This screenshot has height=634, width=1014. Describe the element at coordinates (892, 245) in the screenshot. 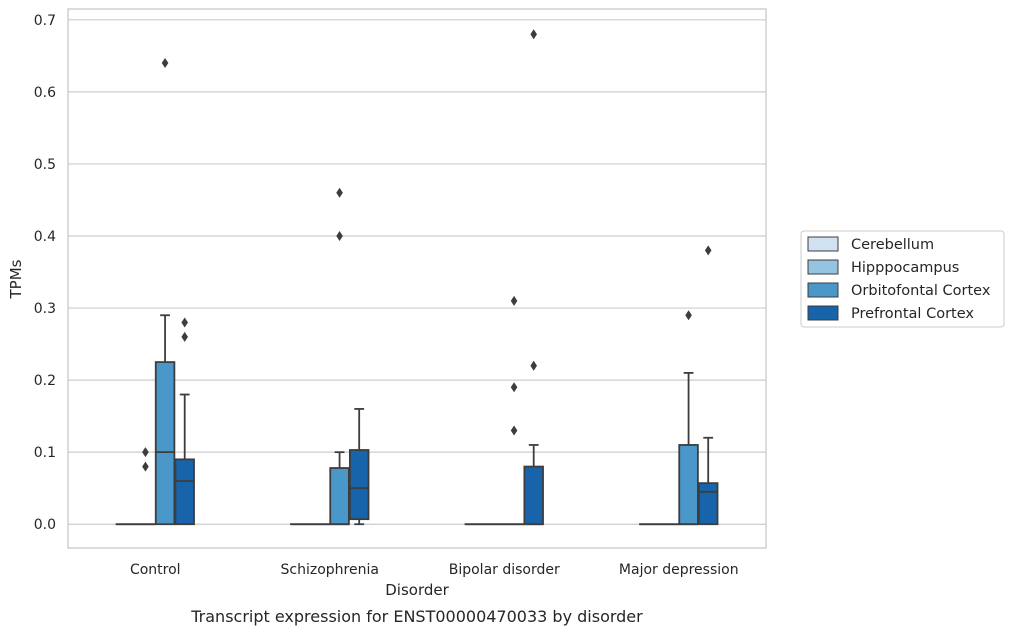

I see `legend-label: Cerebellum` at that location.